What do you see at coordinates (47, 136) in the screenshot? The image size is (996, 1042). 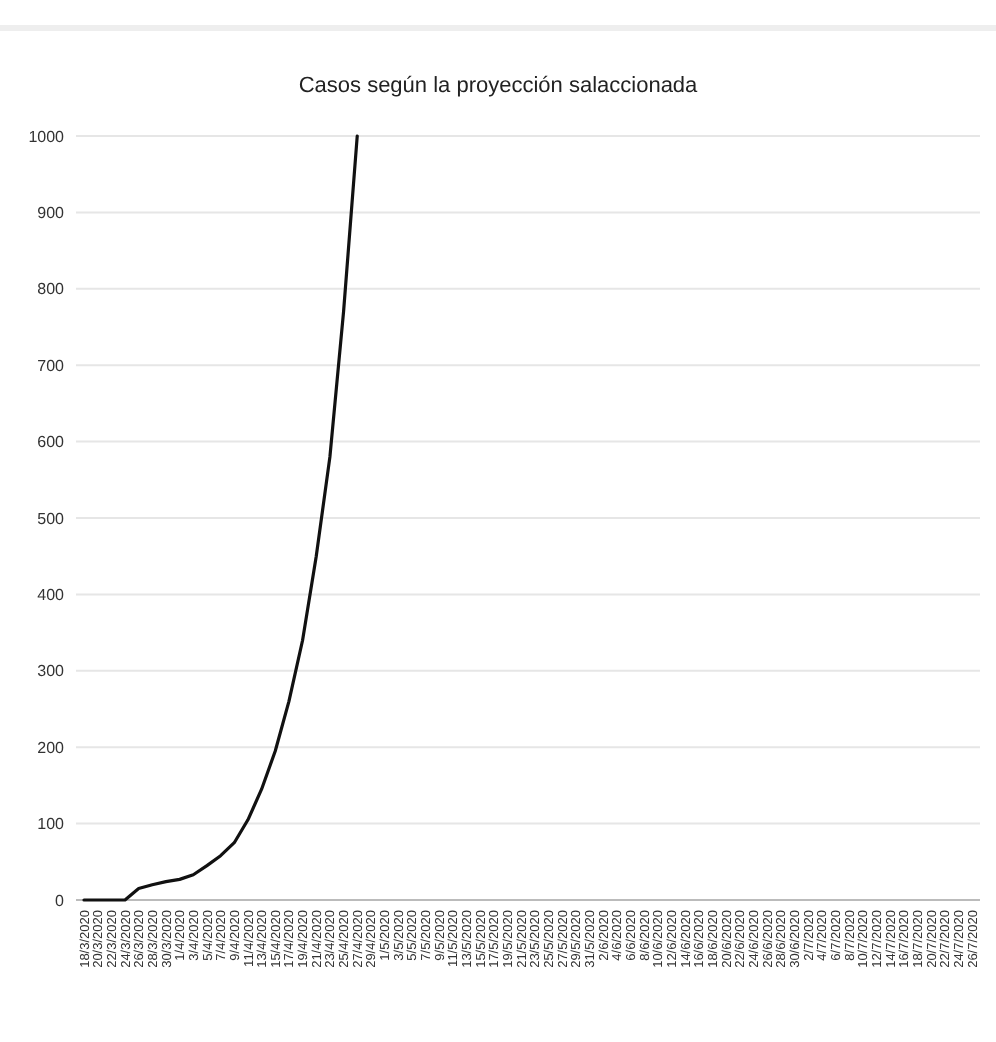 I see `y-tick-label: 1000` at bounding box center [47, 136].